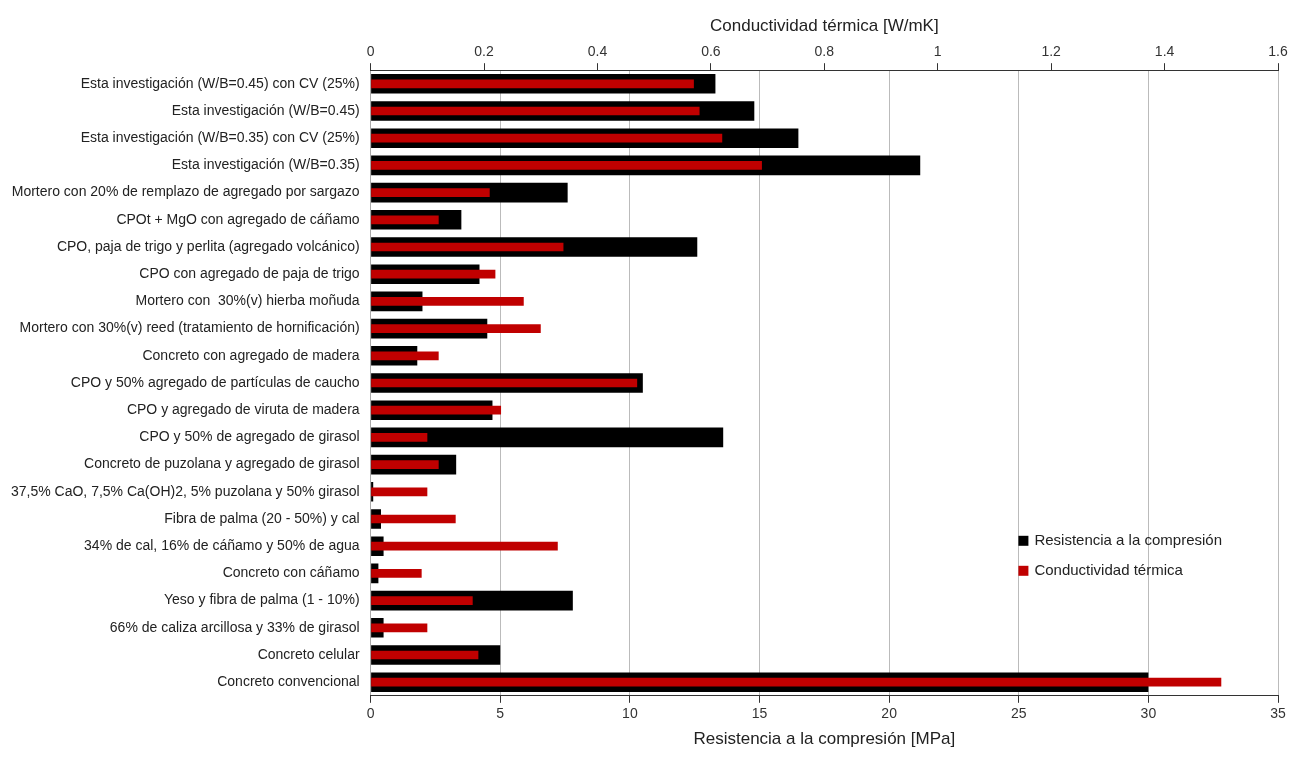 The height and width of the screenshot is (768, 1307). What do you see at coordinates (189, 327) in the screenshot?
I see `y-tick-label: Mortero con 30%(v) reed (tratamiento de hornificación)` at bounding box center [189, 327].